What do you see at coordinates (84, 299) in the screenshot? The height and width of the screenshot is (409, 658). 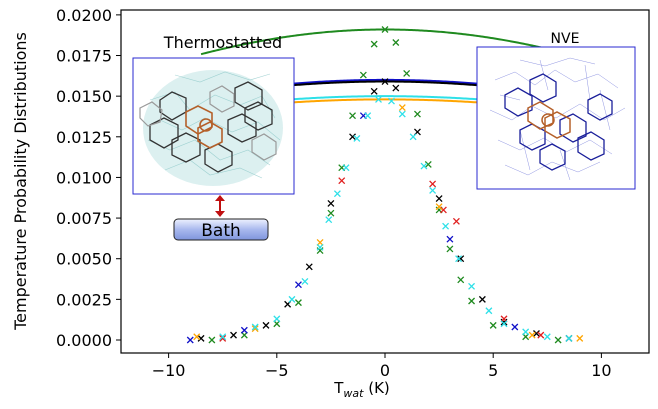 I see `y-tick-label: 0.0025` at bounding box center [84, 299].